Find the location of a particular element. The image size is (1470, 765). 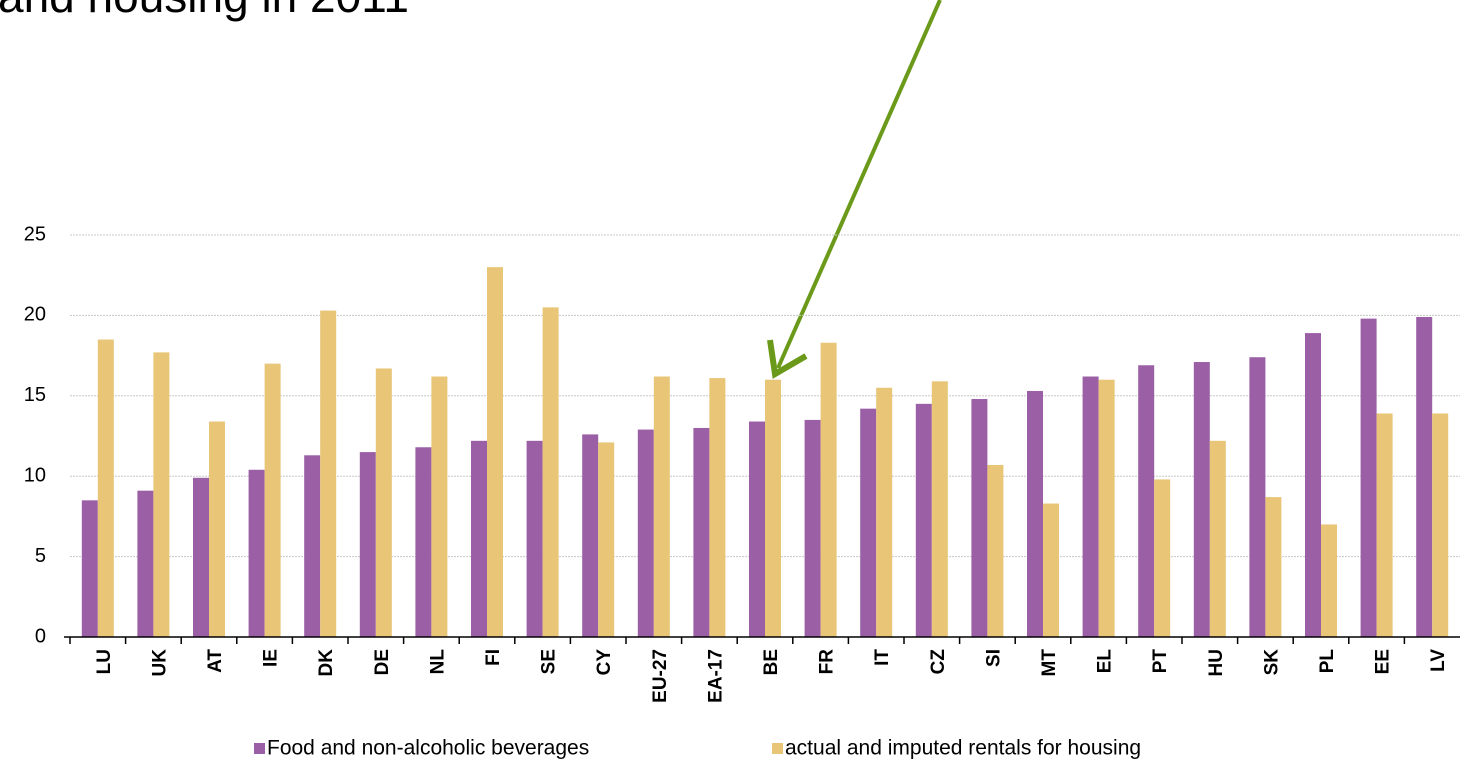

x-tick-label: BE is located at coordinates (771, 662).